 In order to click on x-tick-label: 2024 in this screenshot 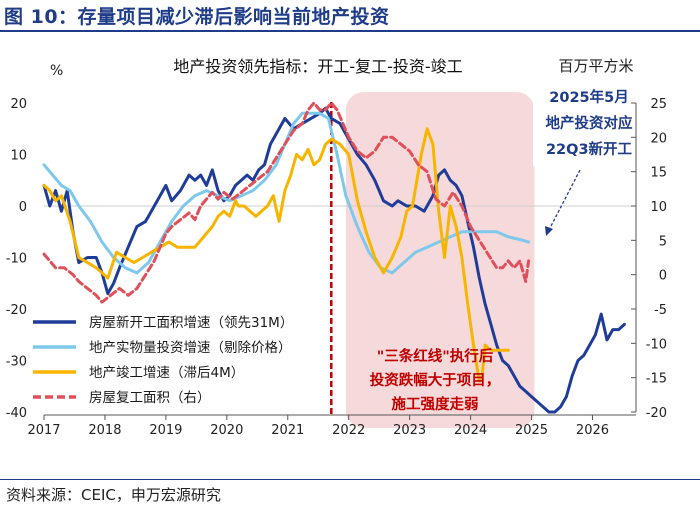, I will do `click(470, 430)`.